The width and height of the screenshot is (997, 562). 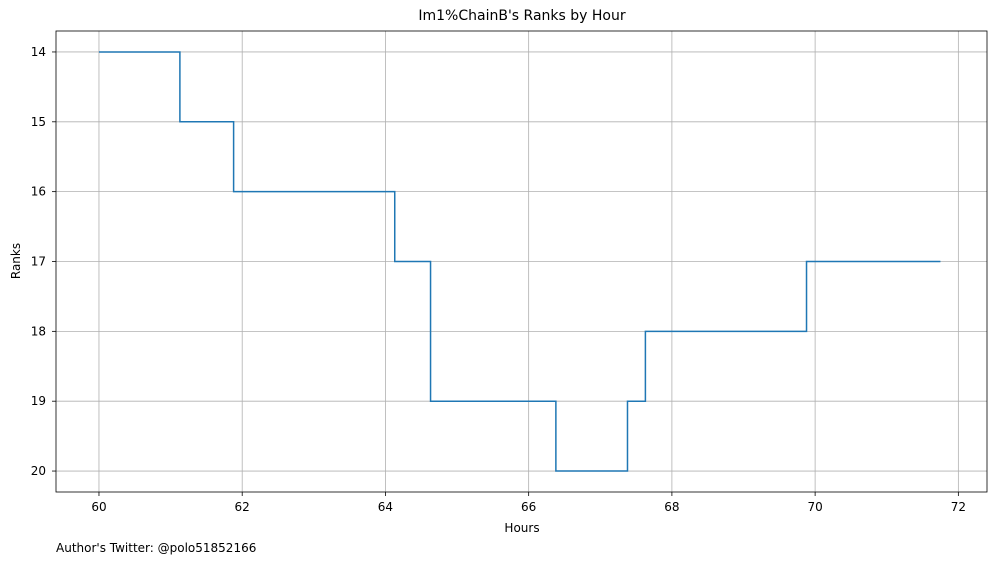 What do you see at coordinates (385, 507) in the screenshot?
I see `x-tick-label: 64` at bounding box center [385, 507].